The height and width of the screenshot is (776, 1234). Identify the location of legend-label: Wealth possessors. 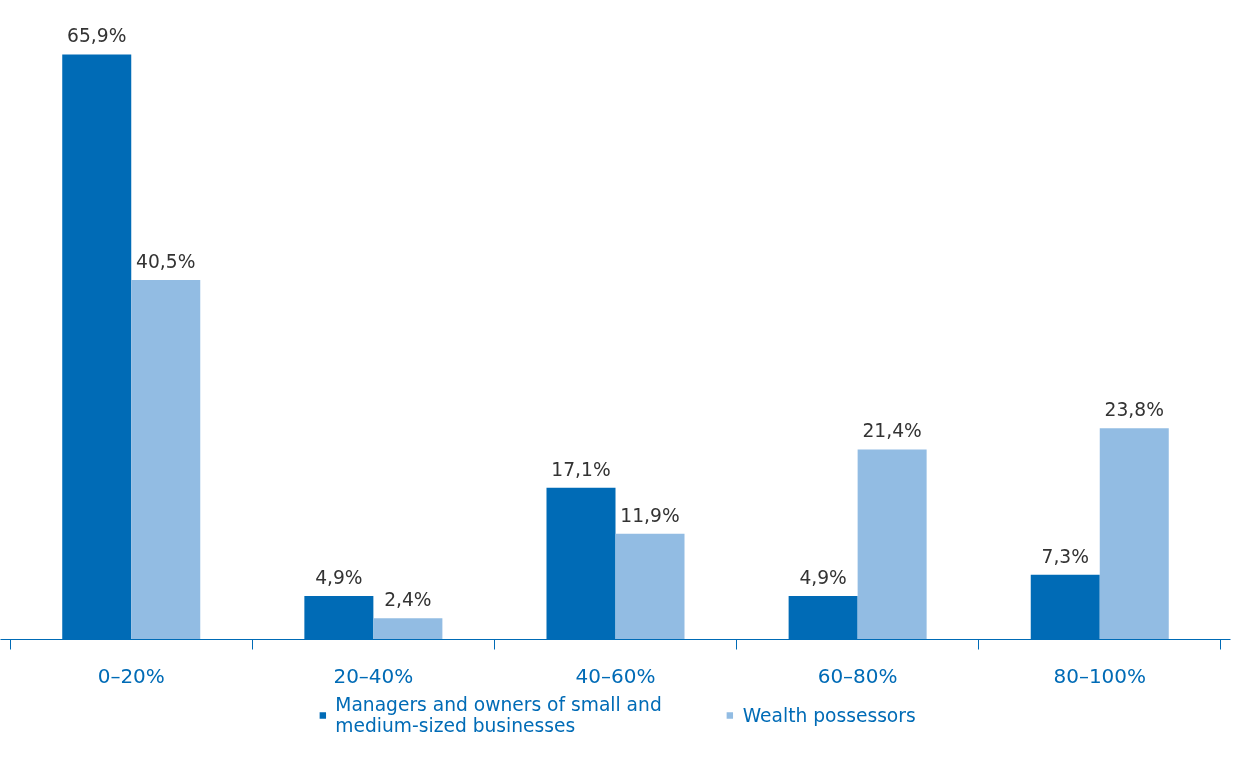
(829, 715).